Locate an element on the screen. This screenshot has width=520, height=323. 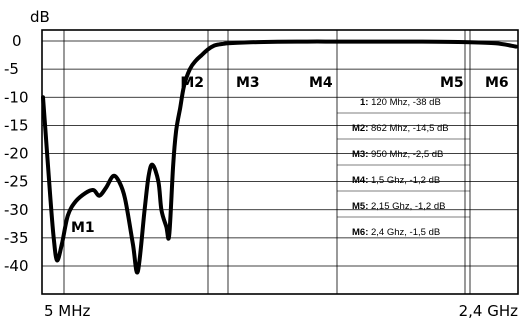
x-axis-end-label: 2,4 GHz is located at coordinates (489, 311).